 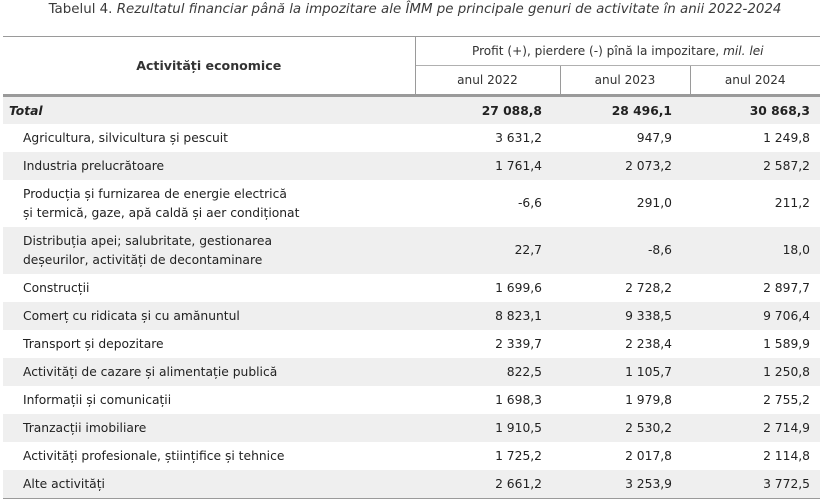 I want to click on value-cell-2023: 1 105,7, so click(x=625, y=372).